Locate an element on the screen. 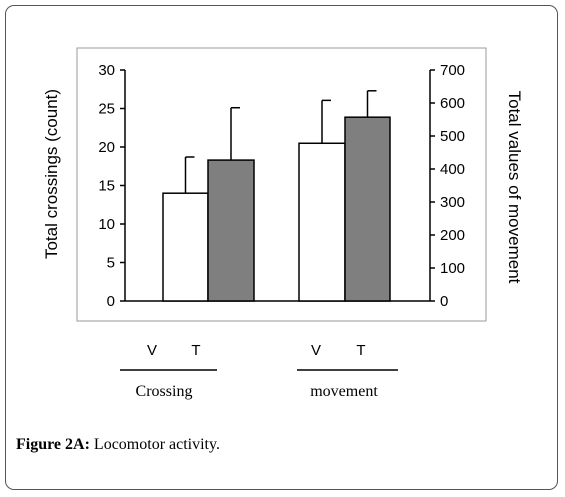 The height and width of the screenshot is (497, 565). right-tick-label: 400 is located at coordinates (452, 169).